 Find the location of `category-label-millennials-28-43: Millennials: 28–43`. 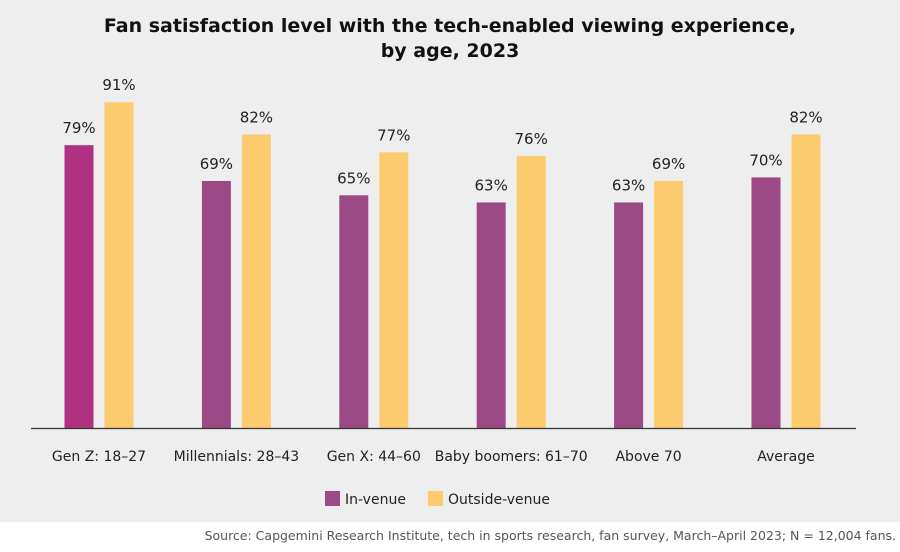

category-label-millennials-28-43: Millennials: 28–43 is located at coordinates (237, 457).